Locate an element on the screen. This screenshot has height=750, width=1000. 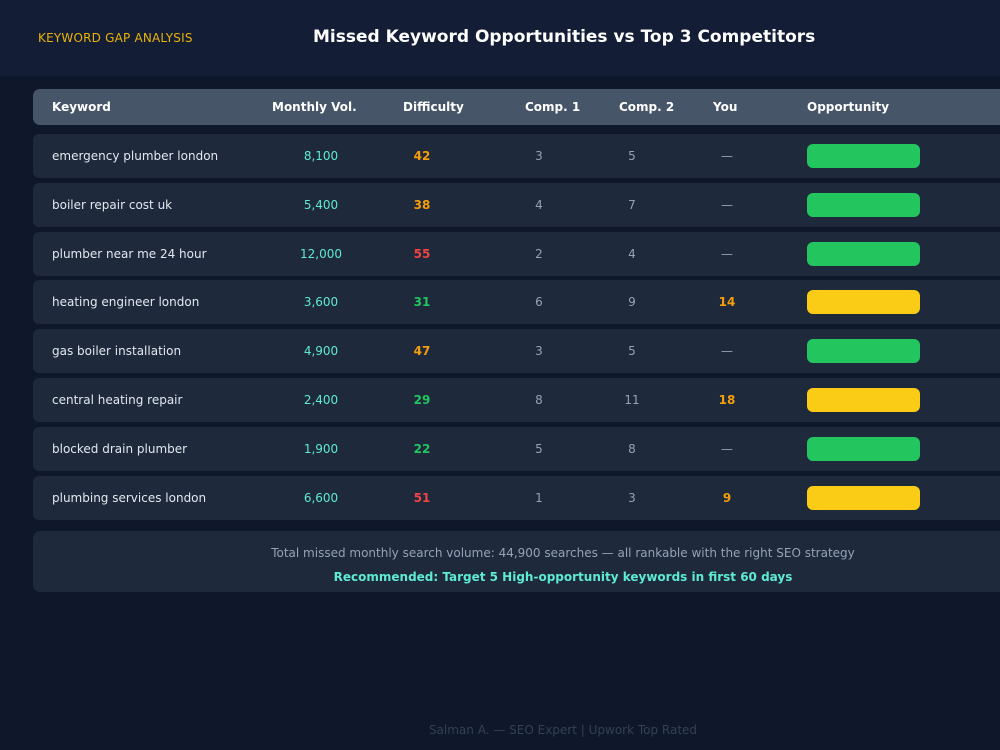
comp-2-rank-cell: 3 is located at coordinates (632, 497).